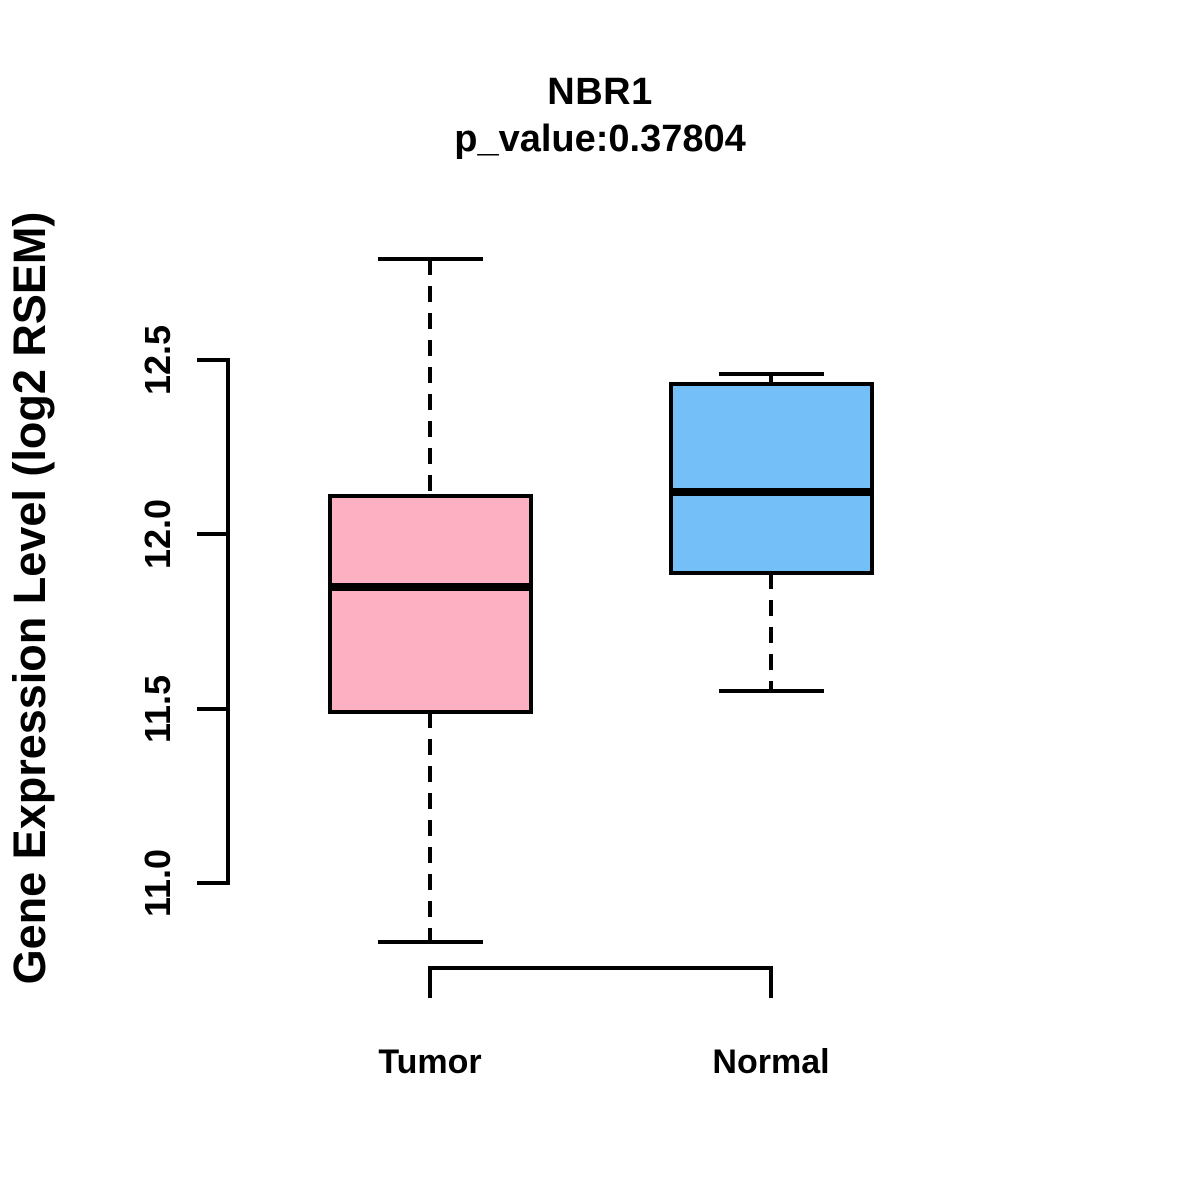 The width and height of the screenshot is (1200, 1200). I want to click on category-label-normal: Normal, so click(771, 1062).